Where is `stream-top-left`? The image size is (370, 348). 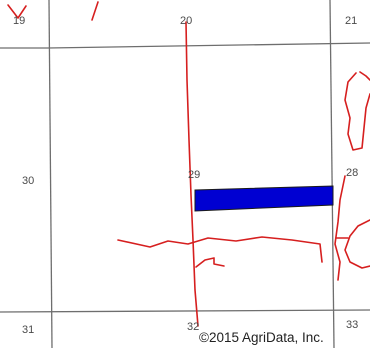
stream-top-left is located at coordinates (17, 11).